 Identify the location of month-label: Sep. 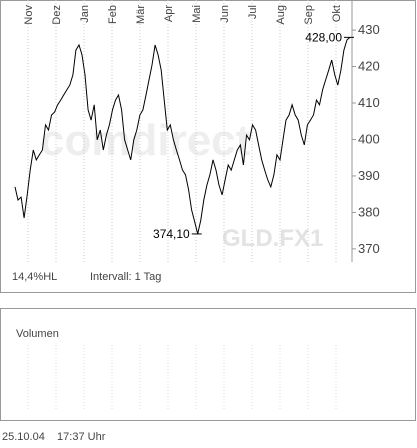
(309, 15).